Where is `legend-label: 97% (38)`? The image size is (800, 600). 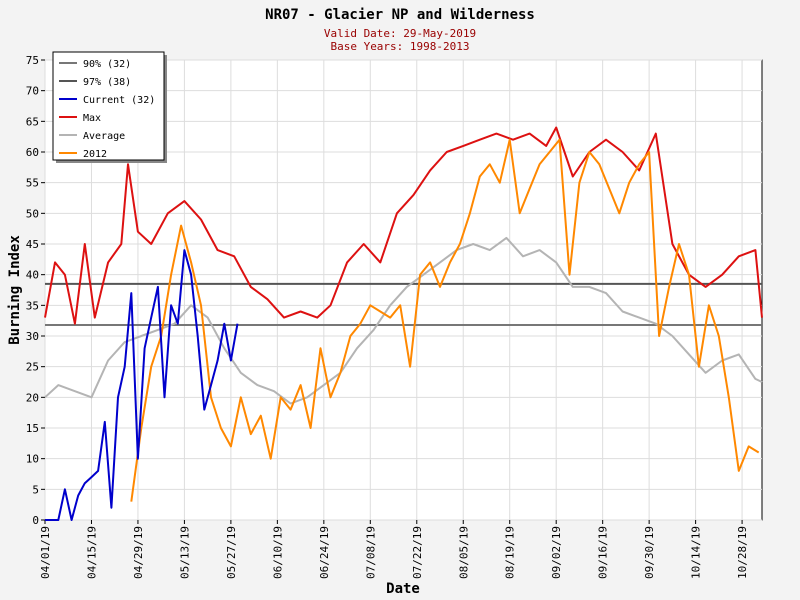 legend-label: 97% (38) is located at coordinates (107, 82).